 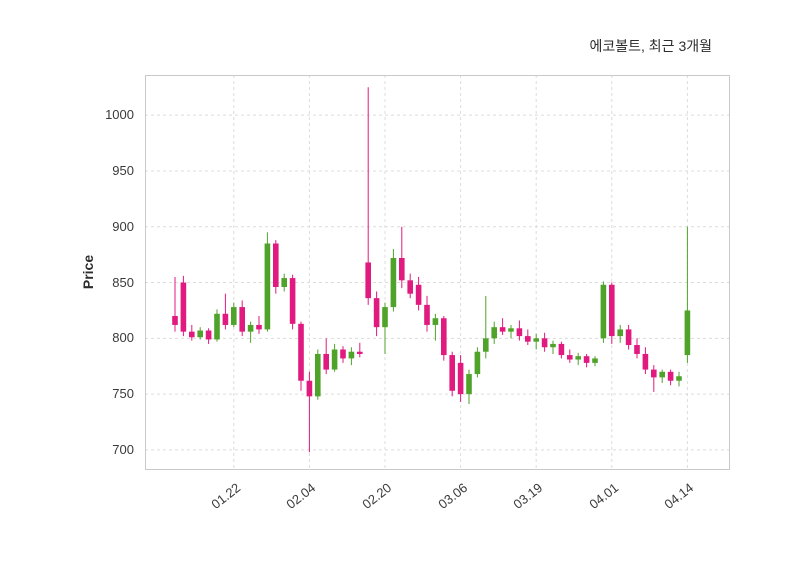 What do you see at coordinates (123, 449) in the screenshot?
I see `y-tick-label: 700` at bounding box center [123, 449].